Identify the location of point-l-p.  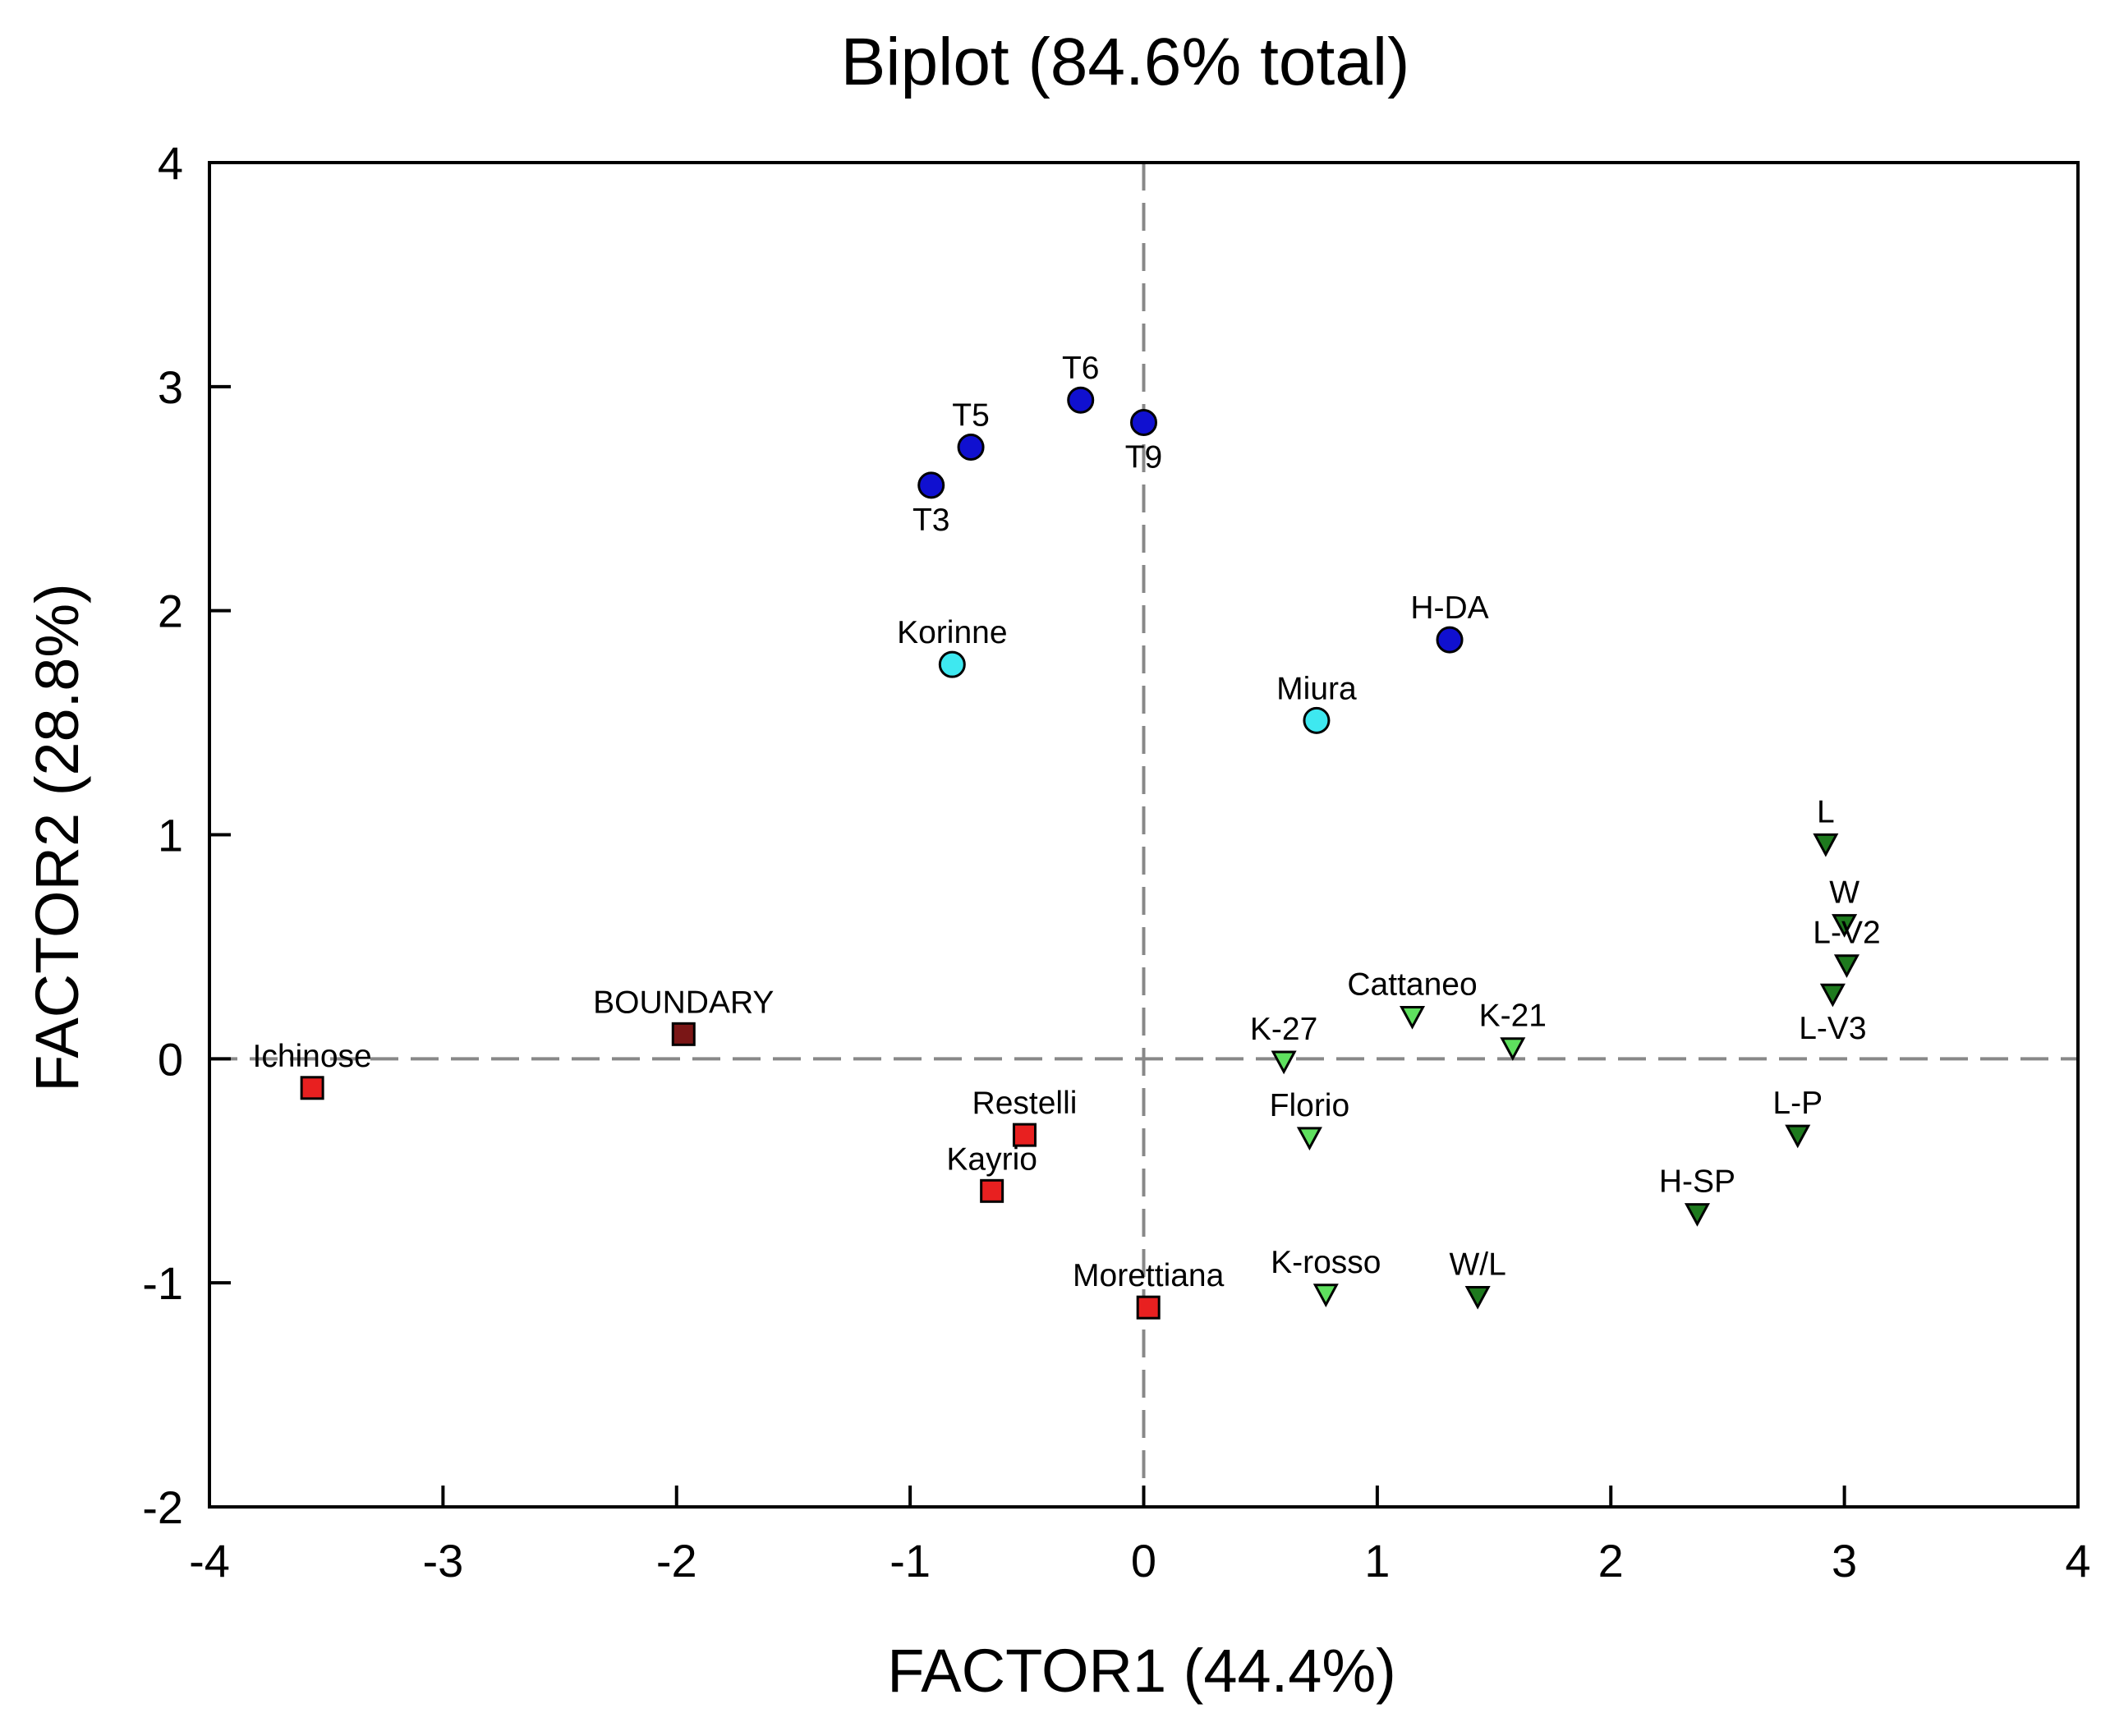
(1798, 1136).